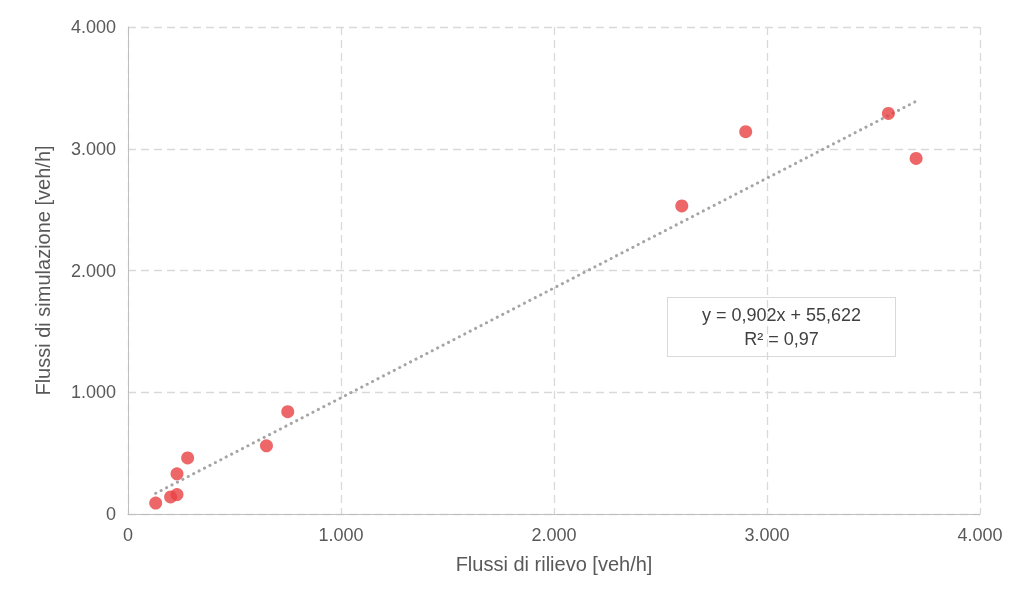 The width and height of the screenshot is (1011, 597). I want to click on y-tick-label: 2.000, so click(93, 270).